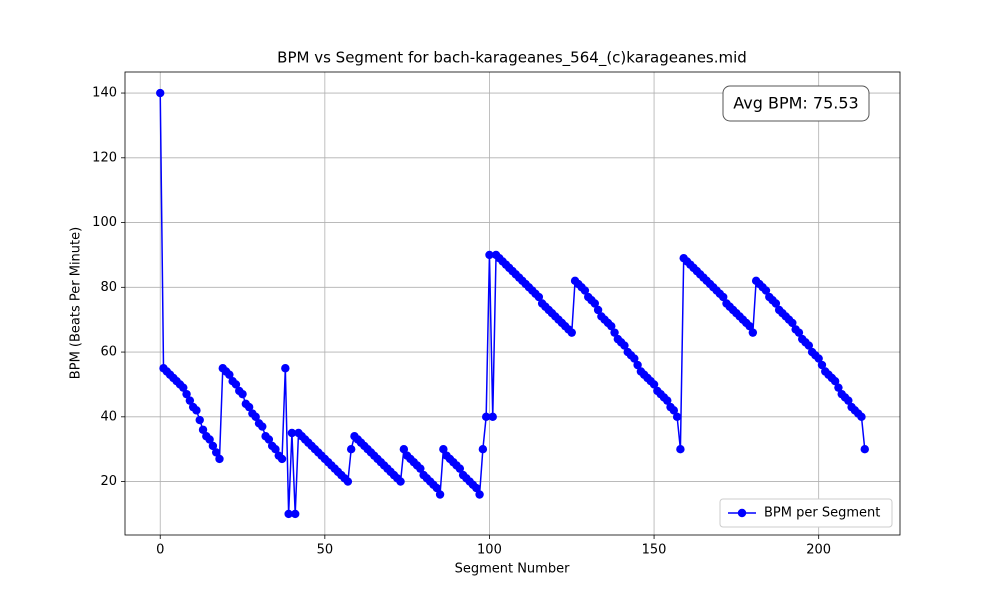 This screenshot has width=1000, height=600. What do you see at coordinates (654, 550) in the screenshot?
I see `x-tick-label: 150` at bounding box center [654, 550].